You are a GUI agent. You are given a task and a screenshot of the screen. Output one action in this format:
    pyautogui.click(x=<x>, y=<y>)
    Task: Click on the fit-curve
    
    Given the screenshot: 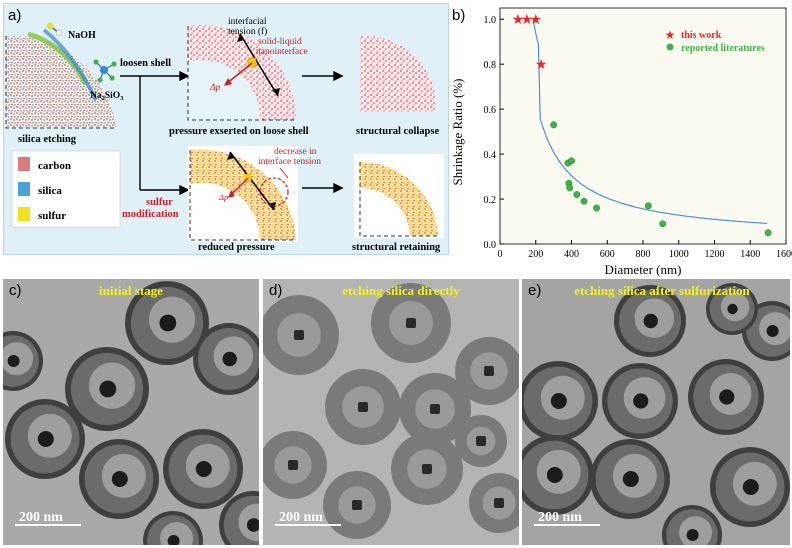 What is the action you would take?
    pyautogui.click(x=650, y=121)
    